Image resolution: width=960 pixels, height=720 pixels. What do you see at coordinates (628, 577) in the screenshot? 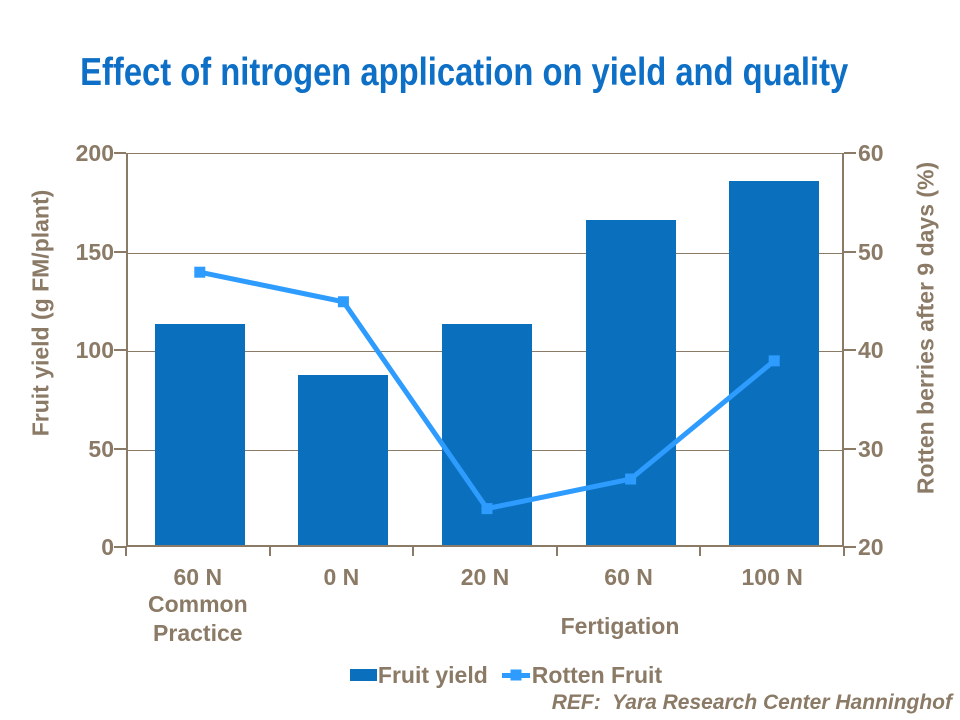
I see `x-label-3: 60 N` at bounding box center [628, 577].